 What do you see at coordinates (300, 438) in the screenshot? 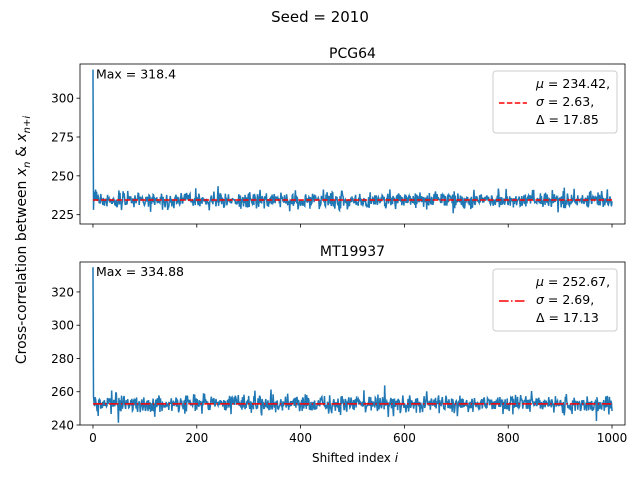
I see `x-tick-label: 400` at bounding box center [300, 438].